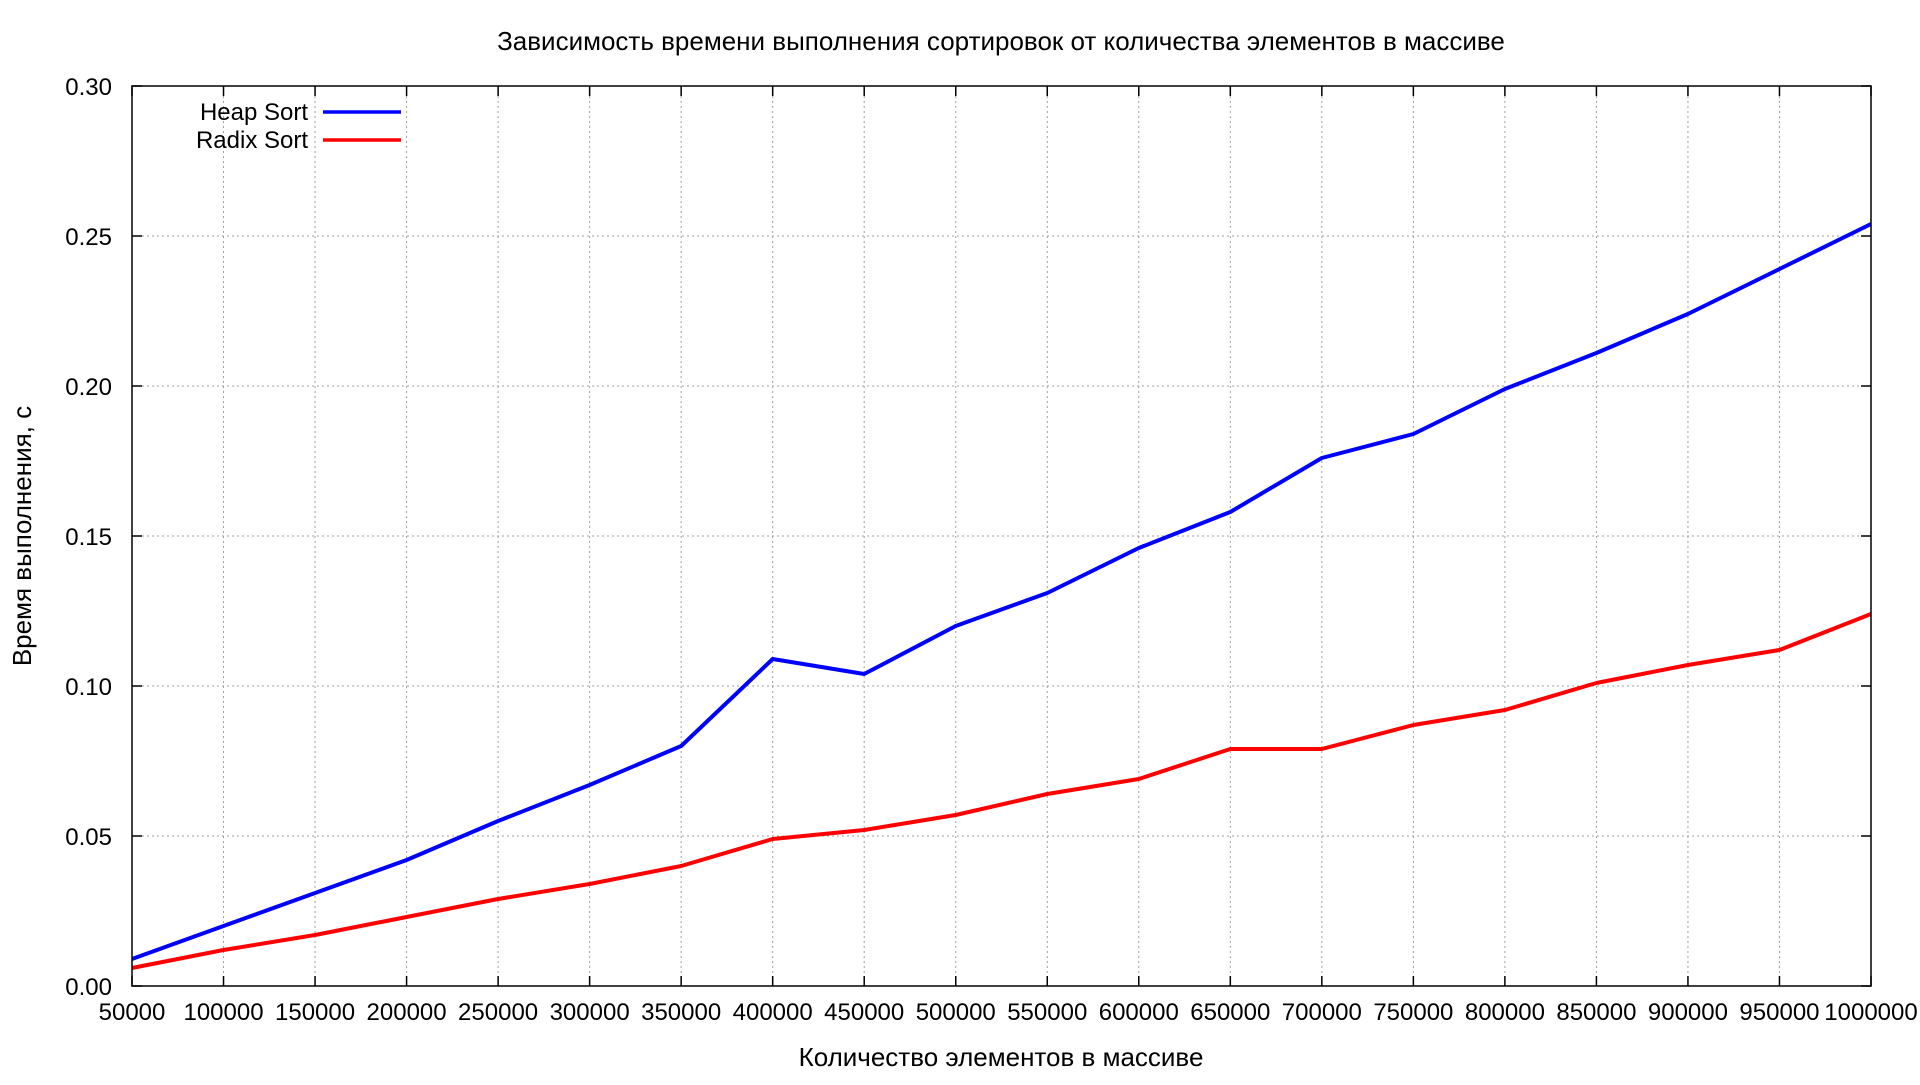 The width and height of the screenshot is (1920, 1085). I want to click on y-axis-label: Время выполнения, с, so click(22, 536).